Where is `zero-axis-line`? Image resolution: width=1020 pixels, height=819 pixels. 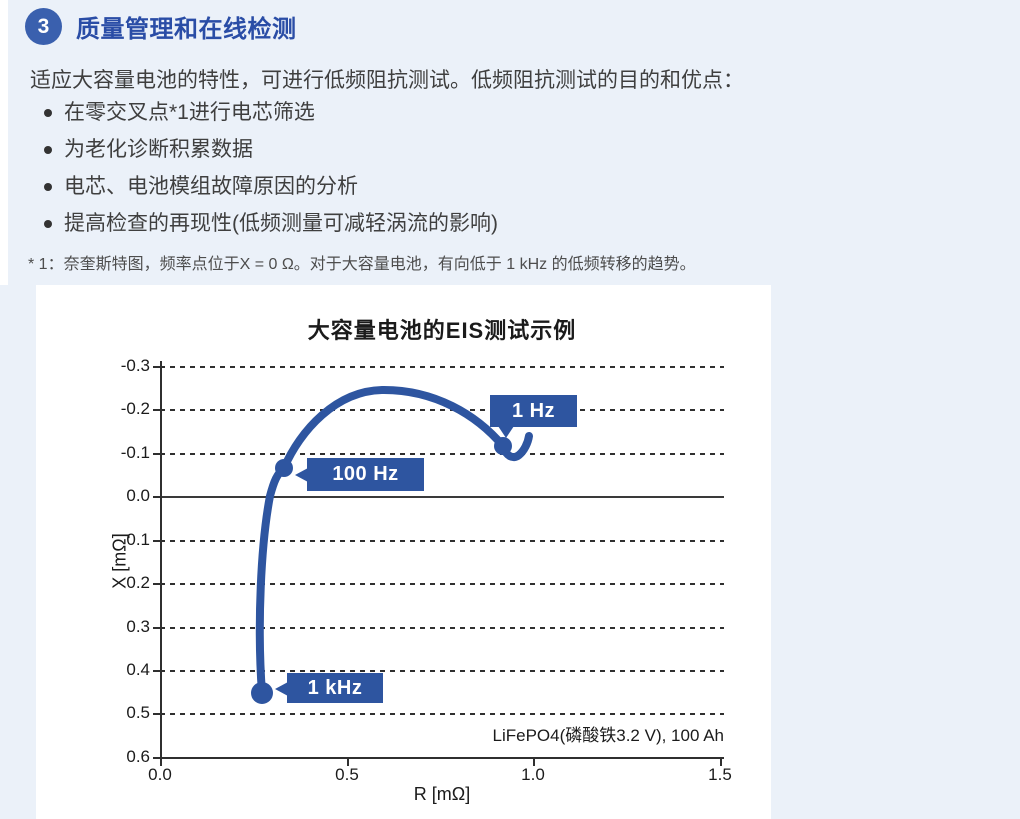 zero-axis-line is located at coordinates (442, 497).